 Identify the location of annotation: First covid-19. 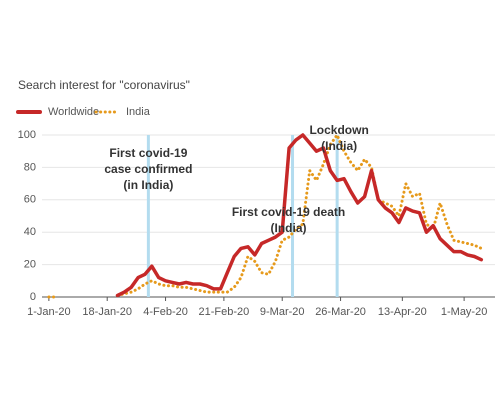
(148, 153).